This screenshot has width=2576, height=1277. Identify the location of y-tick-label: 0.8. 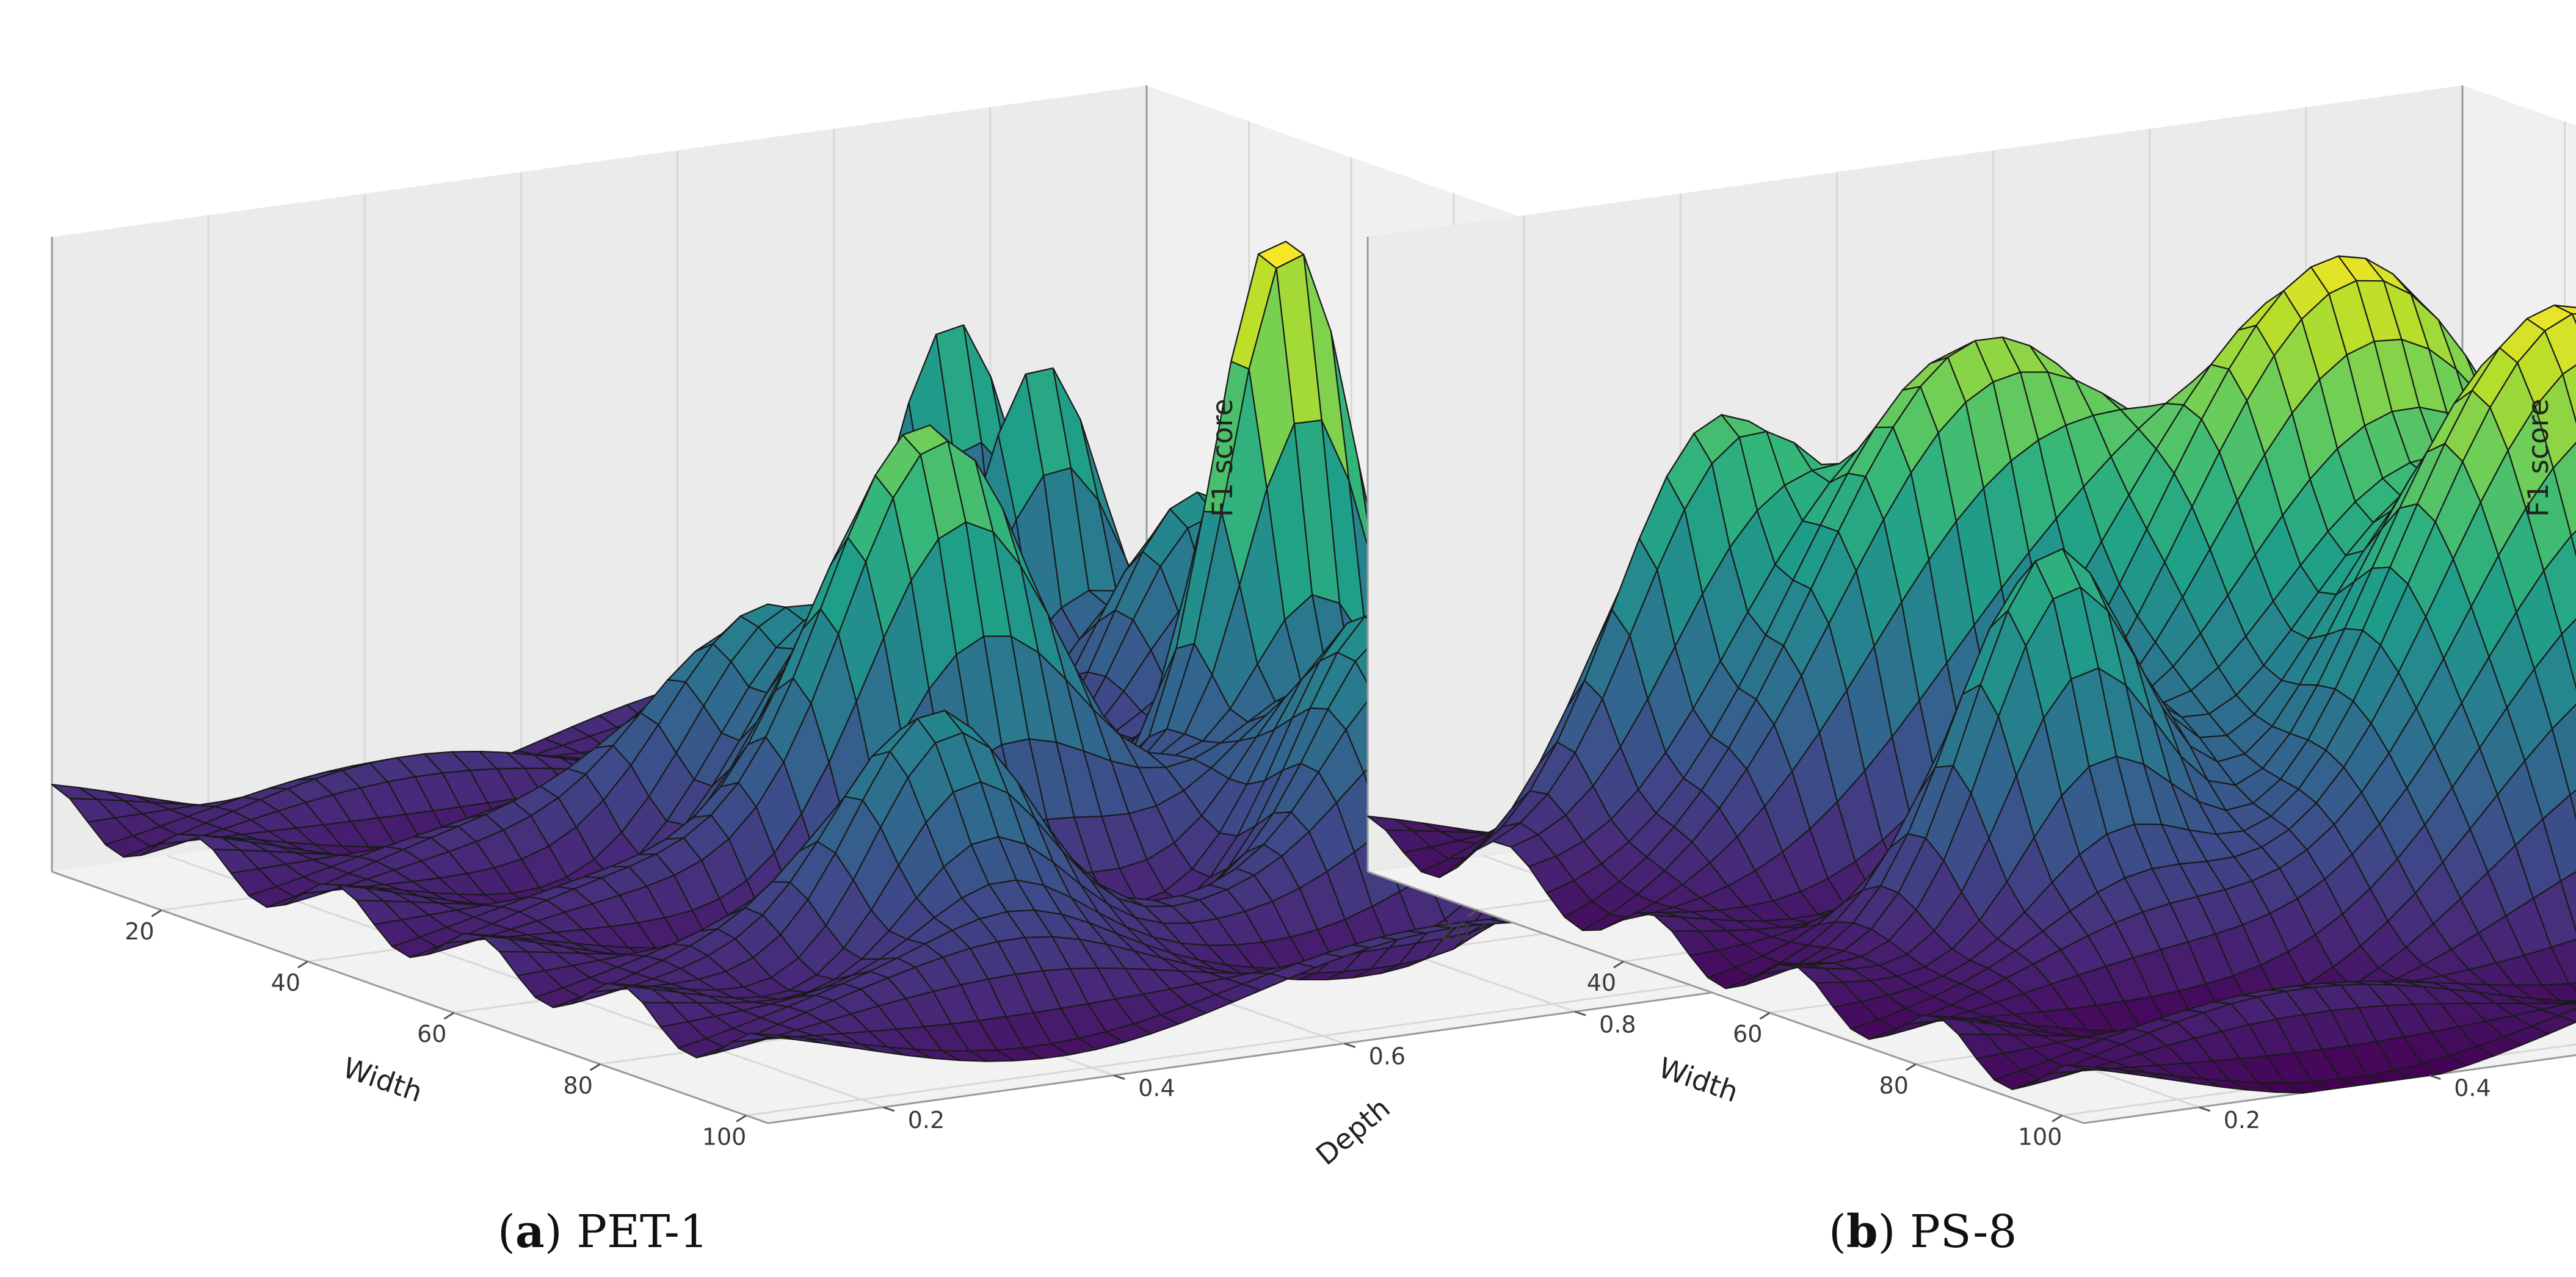
(1617, 1024).